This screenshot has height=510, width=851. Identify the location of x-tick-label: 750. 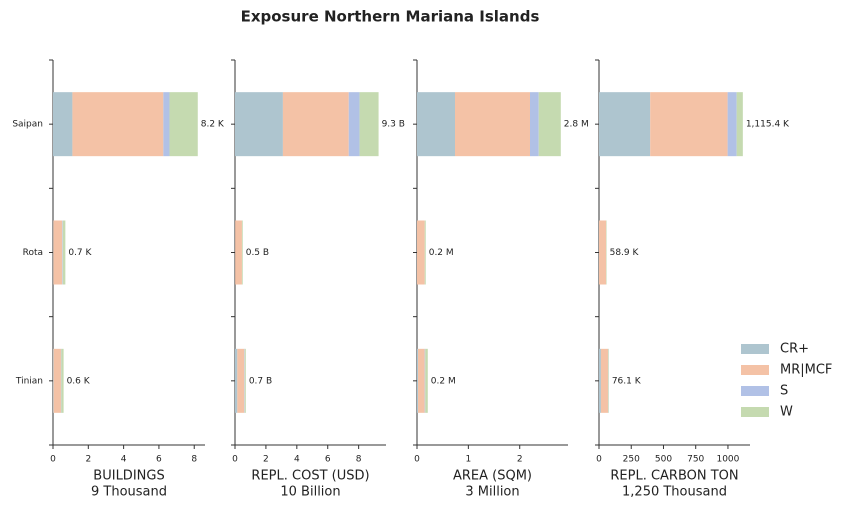
(695, 460).